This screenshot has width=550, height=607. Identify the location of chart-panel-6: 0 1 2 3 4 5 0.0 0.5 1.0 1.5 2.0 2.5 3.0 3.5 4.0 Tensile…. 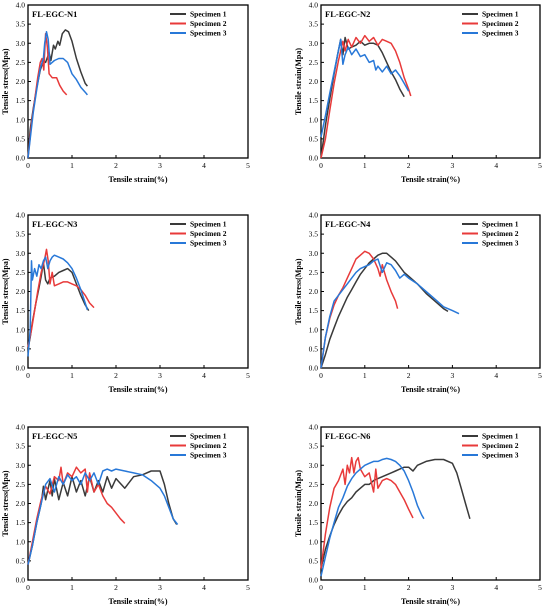
(418, 514).